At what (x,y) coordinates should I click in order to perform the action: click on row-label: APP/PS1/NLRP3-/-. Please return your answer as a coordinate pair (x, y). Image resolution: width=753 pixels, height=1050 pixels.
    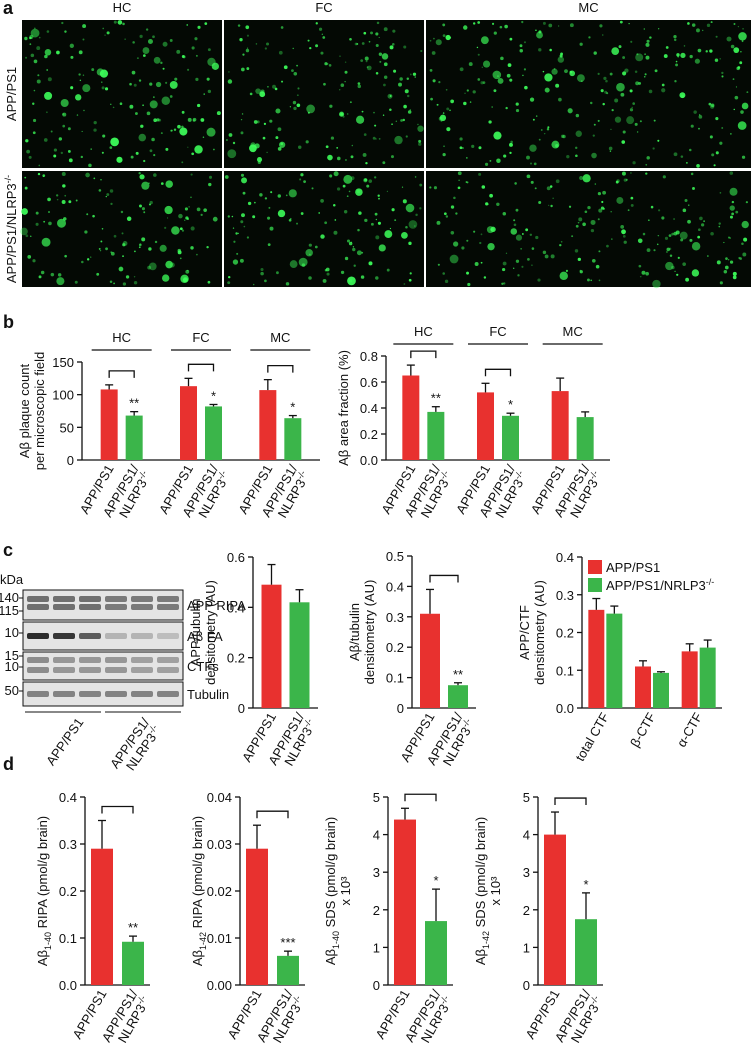
    Looking at the image, I should click on (11, 229).